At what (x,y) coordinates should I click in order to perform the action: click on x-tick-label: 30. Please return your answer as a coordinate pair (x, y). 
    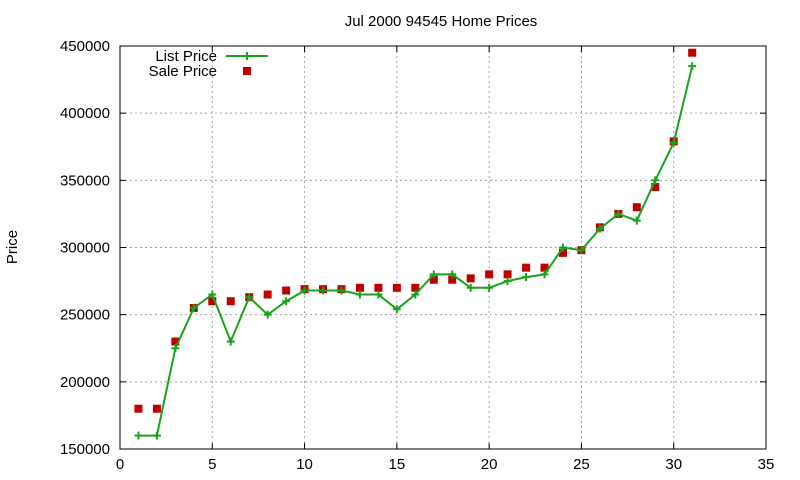
    Looking at the image, I should click on (673, 464).